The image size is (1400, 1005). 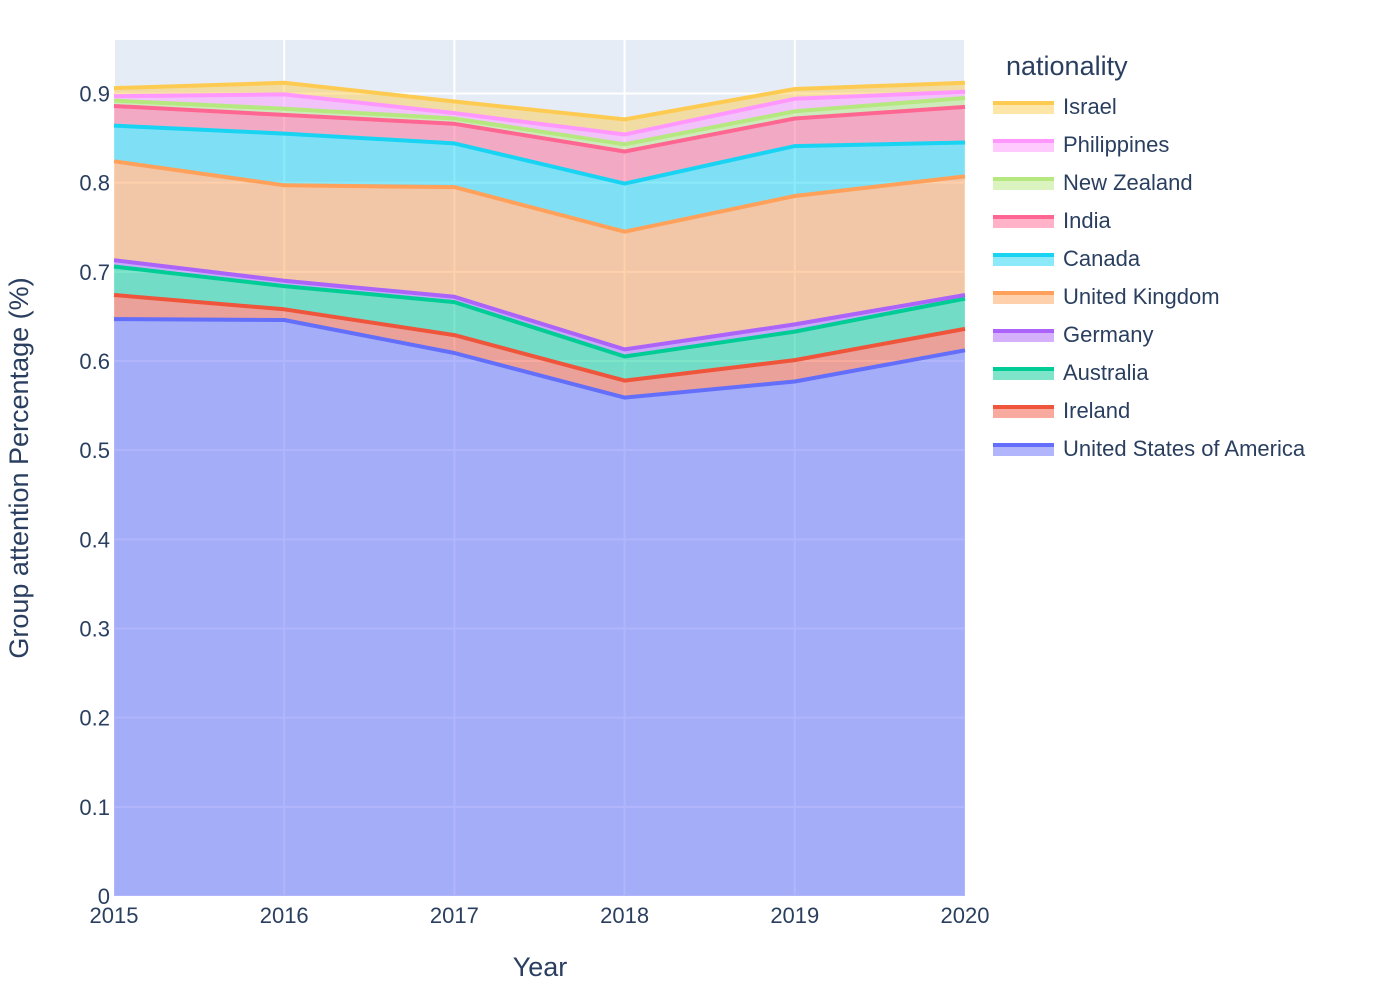 What do you see at coordinates (1096, 410) in the screenshot?
I see `legend-label: Ireland` at bounding box center [1096, 410].